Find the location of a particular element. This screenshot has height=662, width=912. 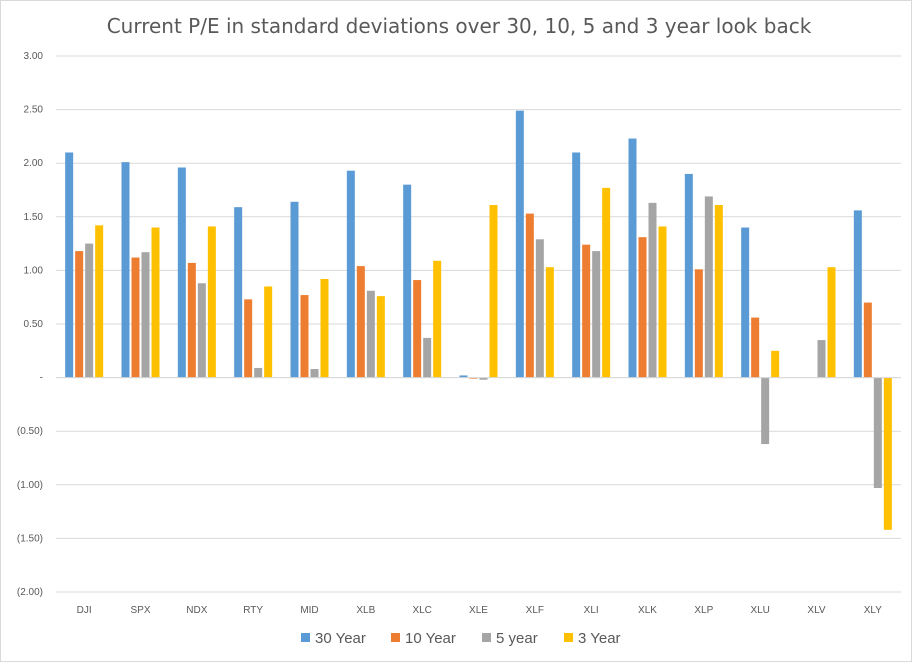

bar-dji-30-year is located at coordinates (69, 265).